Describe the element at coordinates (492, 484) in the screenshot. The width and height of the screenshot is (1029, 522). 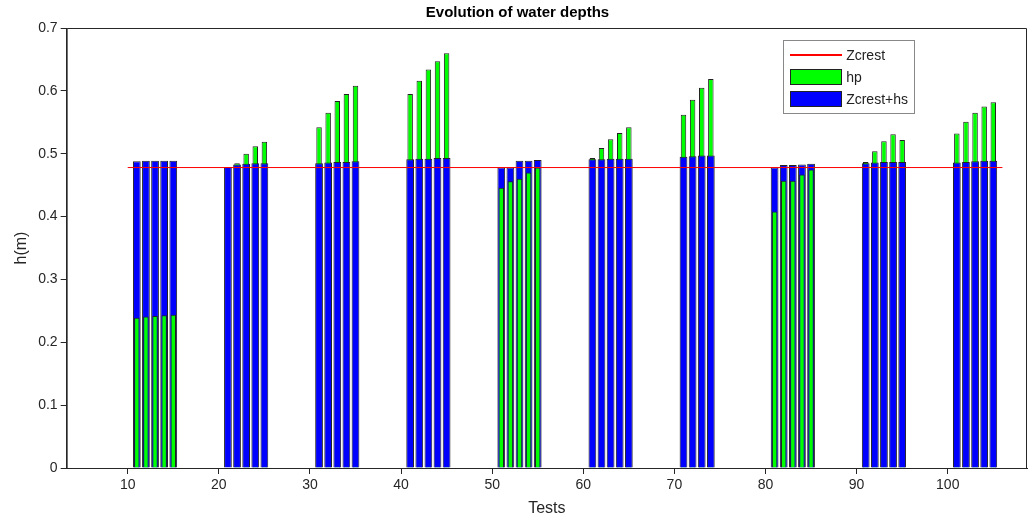
I see `x-tick-label: 50` at that location.